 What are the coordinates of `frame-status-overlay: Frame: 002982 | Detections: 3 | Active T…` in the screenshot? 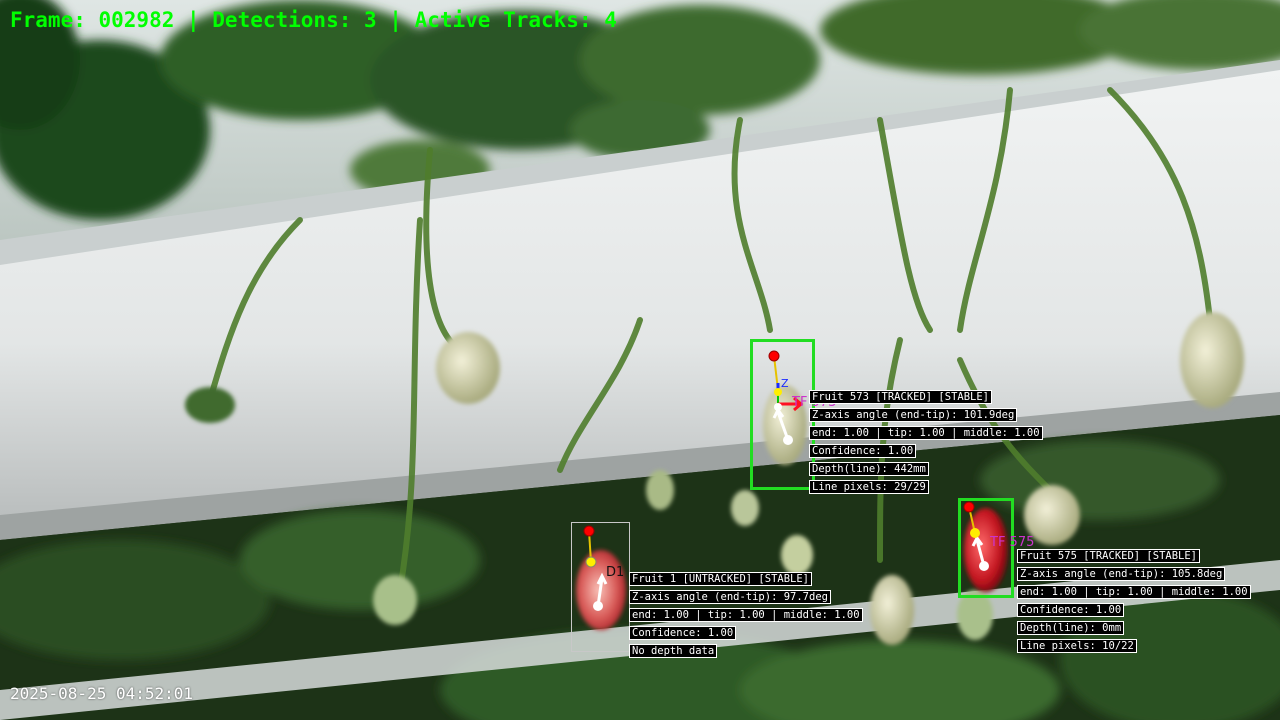 It's located at (313, 20).